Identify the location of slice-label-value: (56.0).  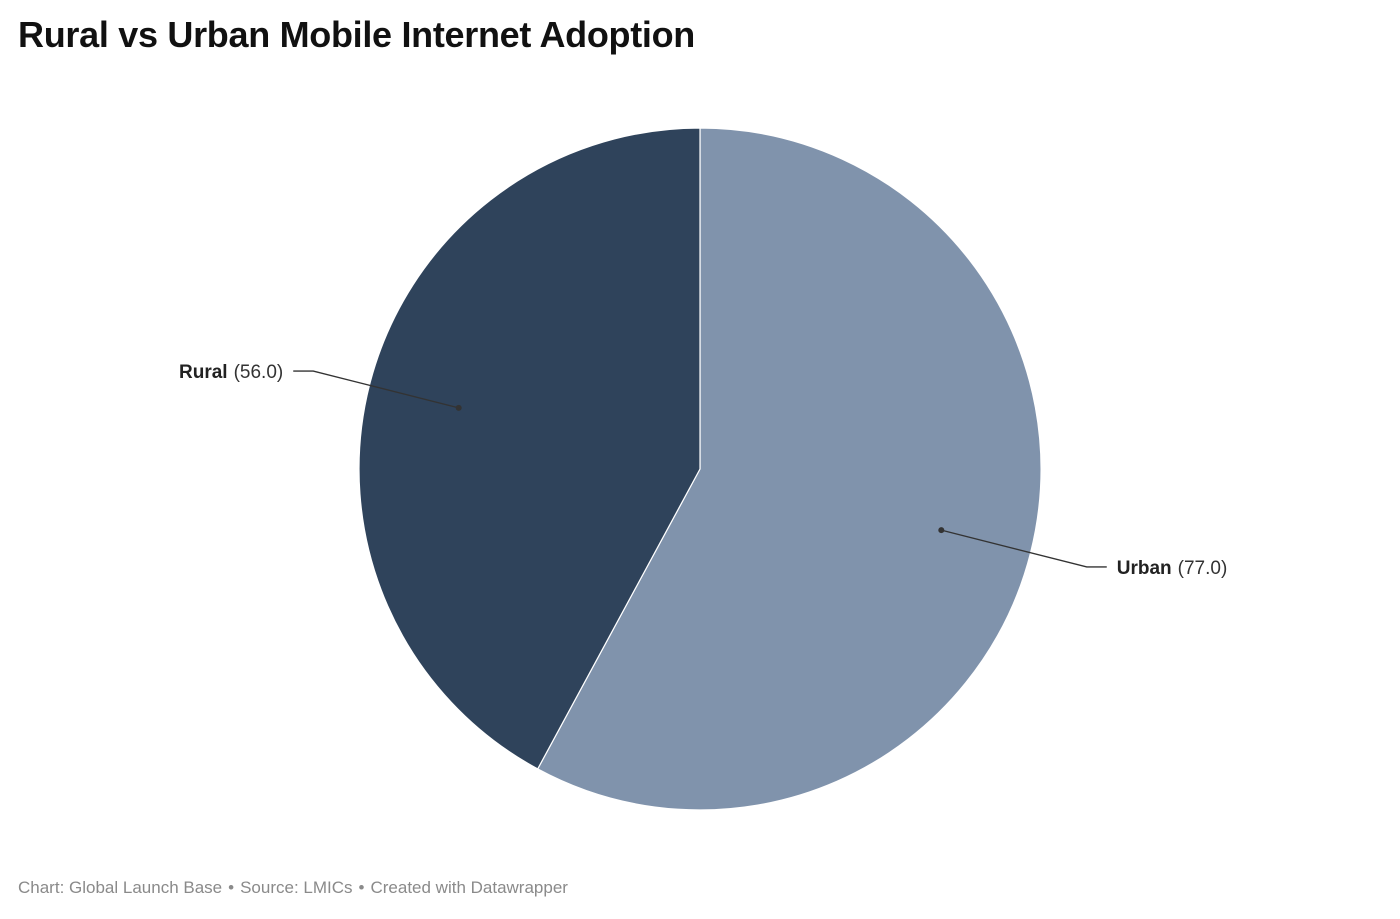
(259, 372).